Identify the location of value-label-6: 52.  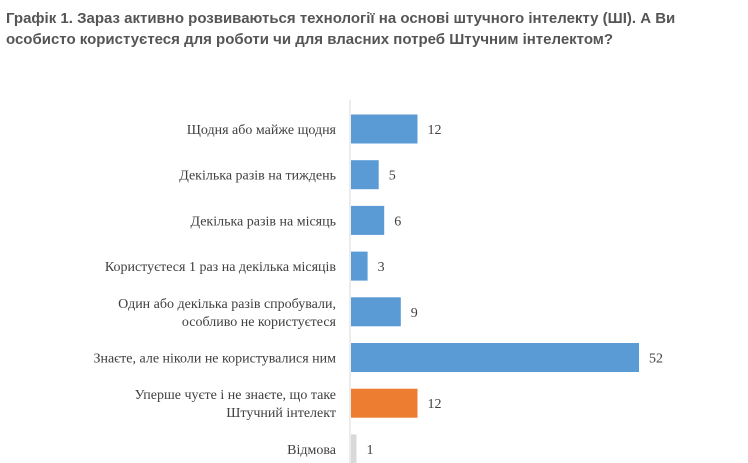
(656, 359).